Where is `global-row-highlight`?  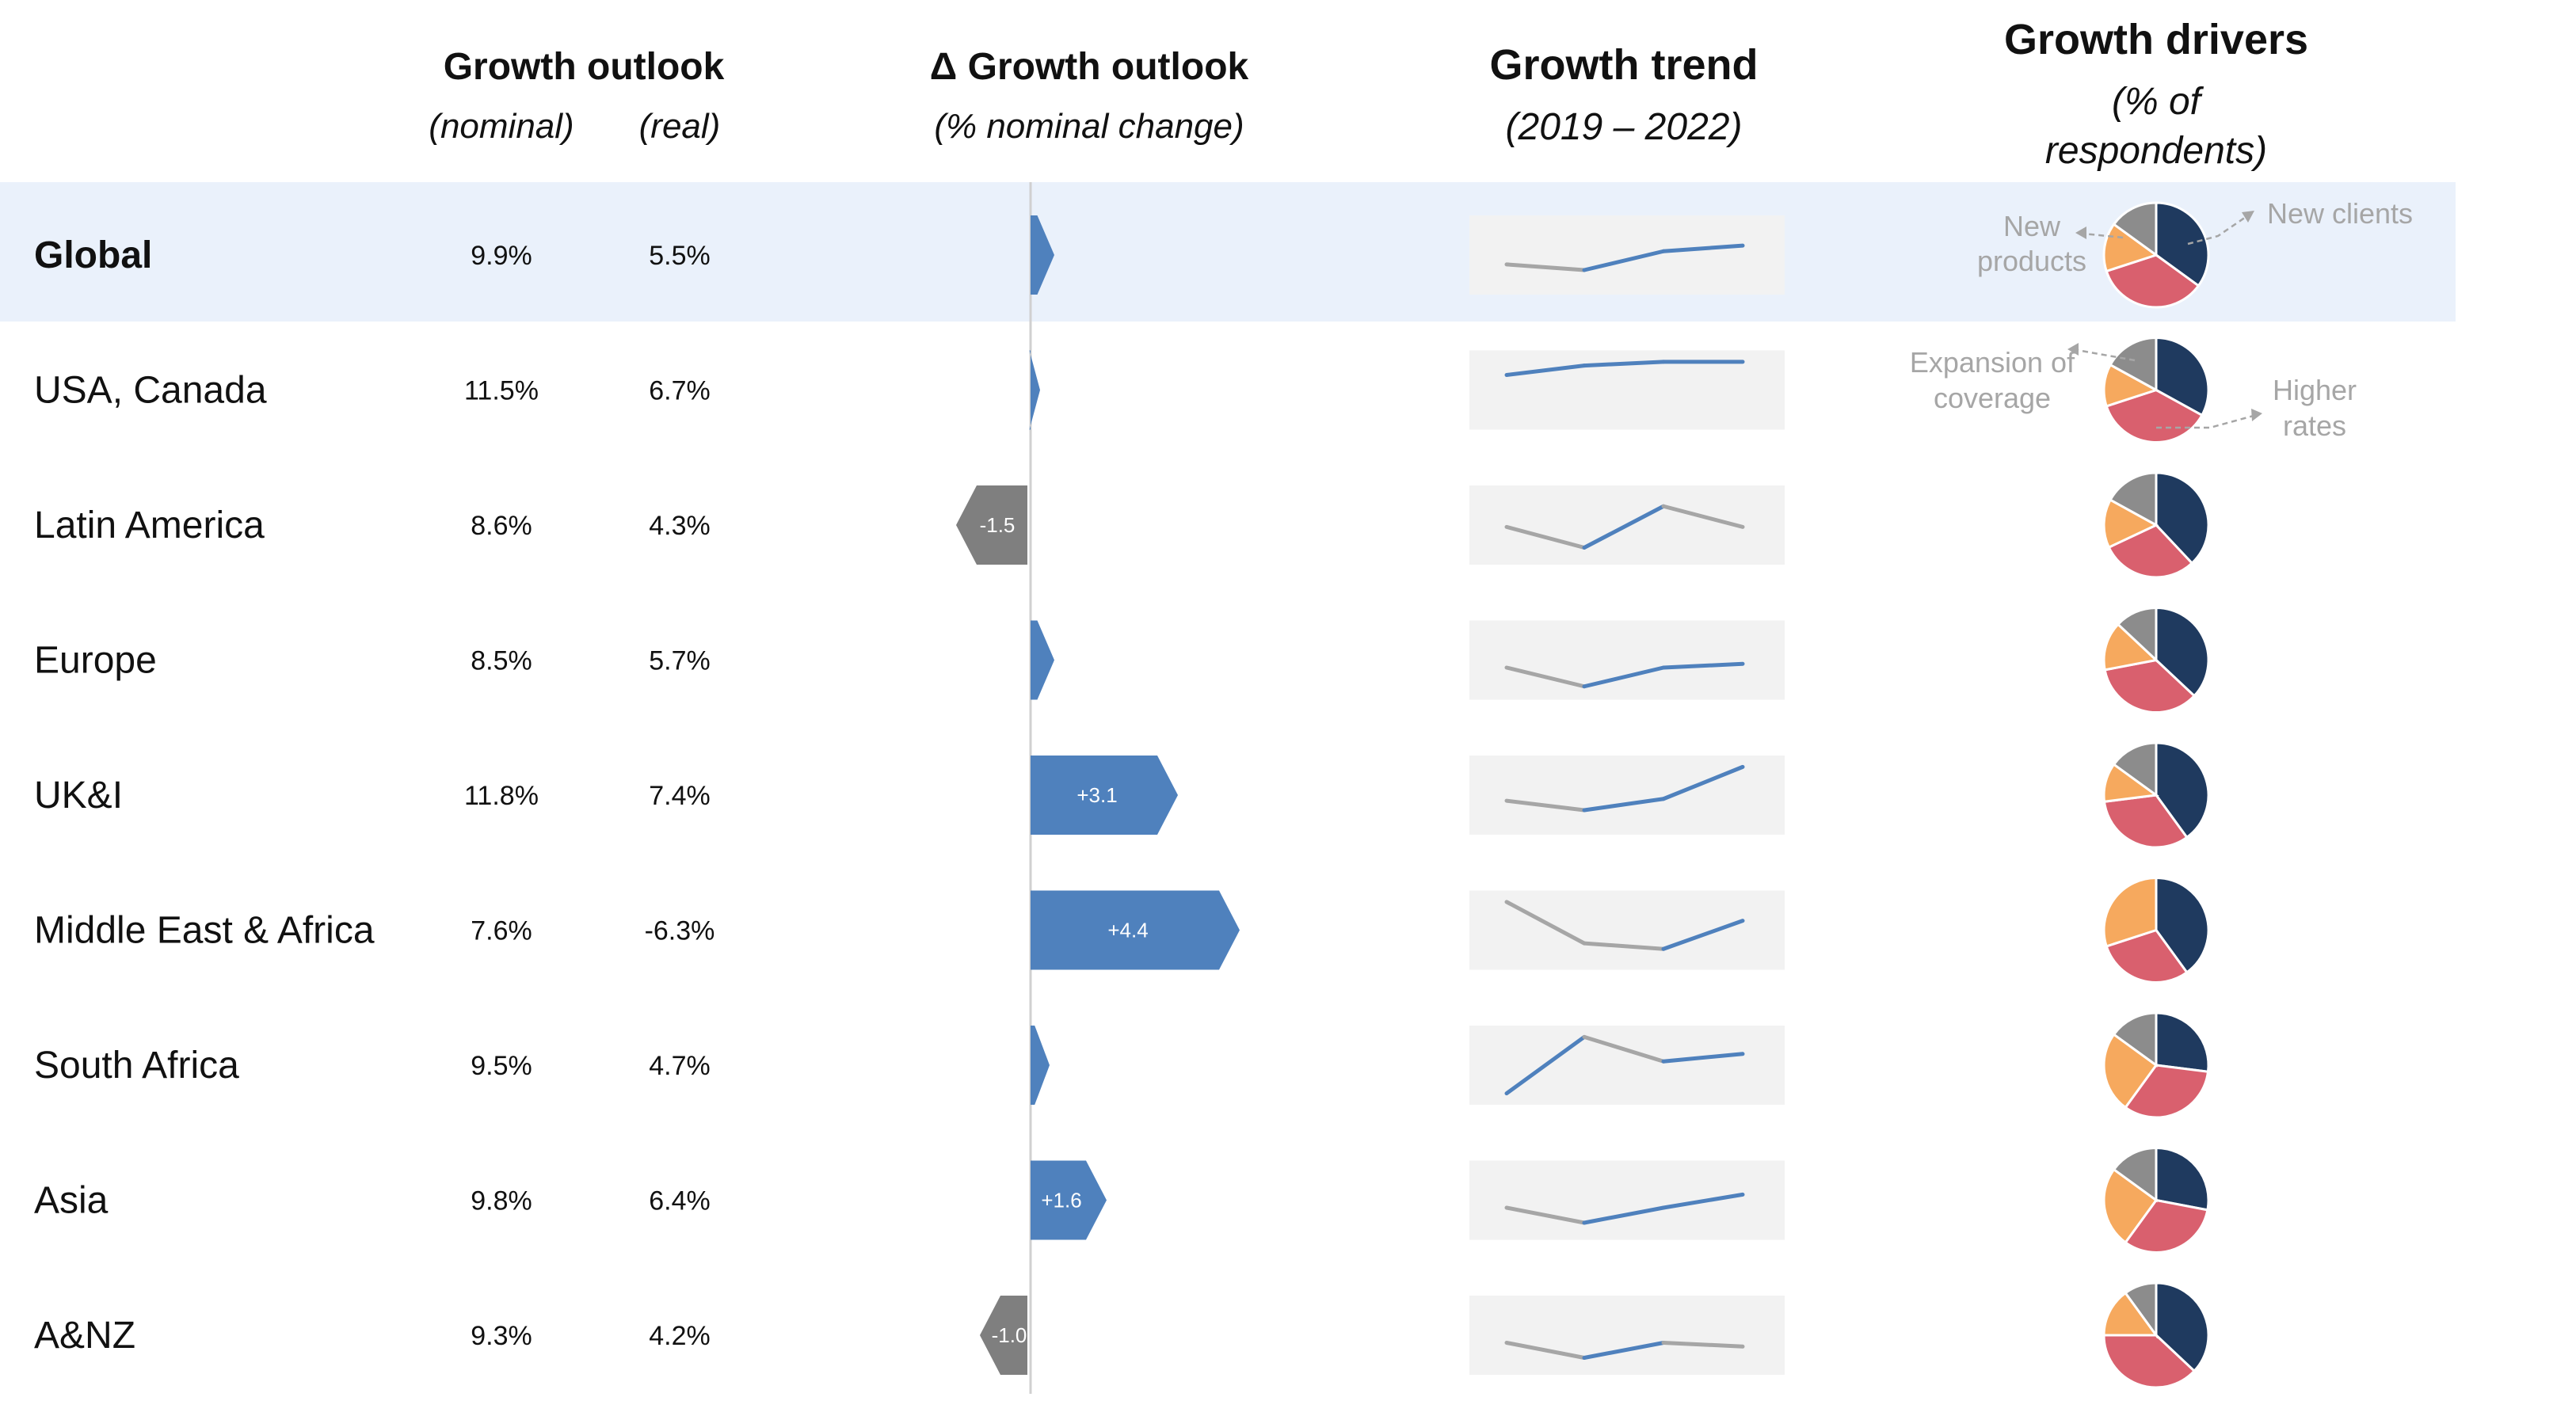 global-row-highlight is located at coordinates (1228, 252).